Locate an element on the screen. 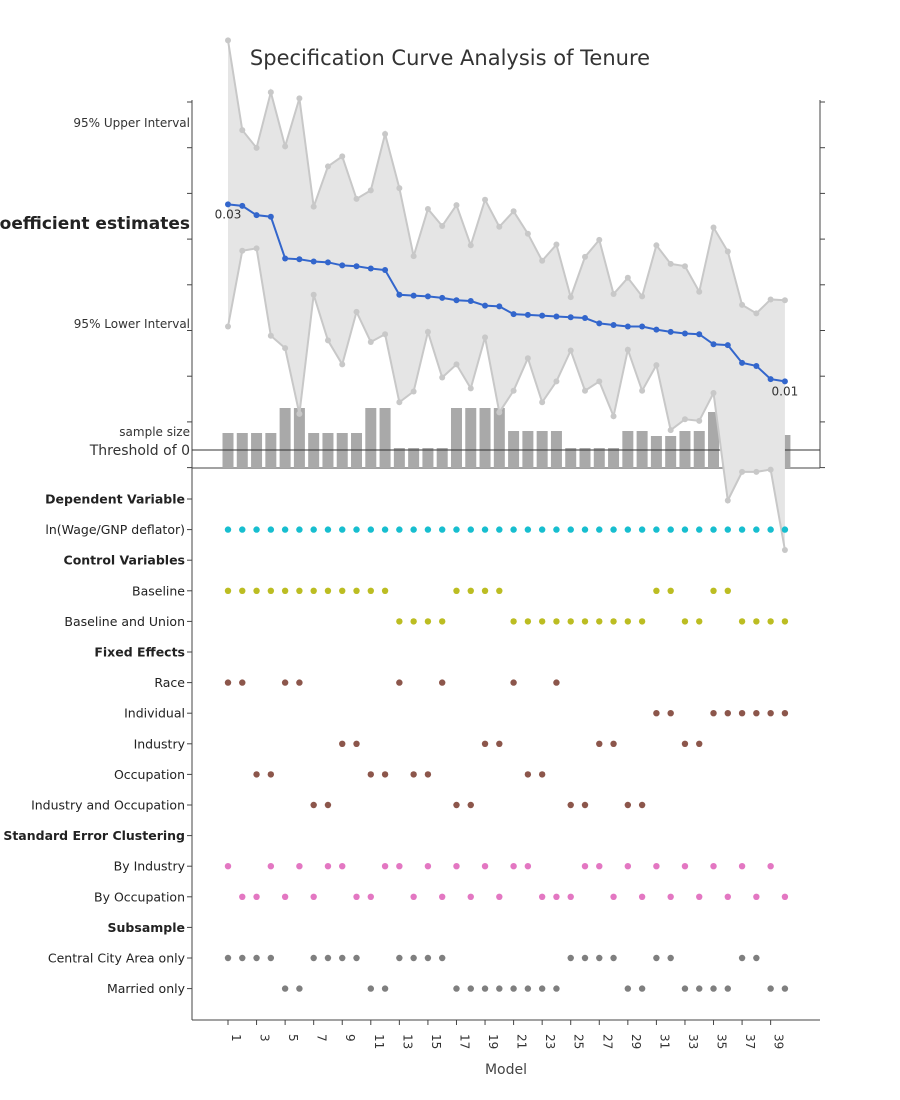 This screenshot has width=900, height=1100. threshold-label: Threshold of 0 is located at coordinates (139, 451).